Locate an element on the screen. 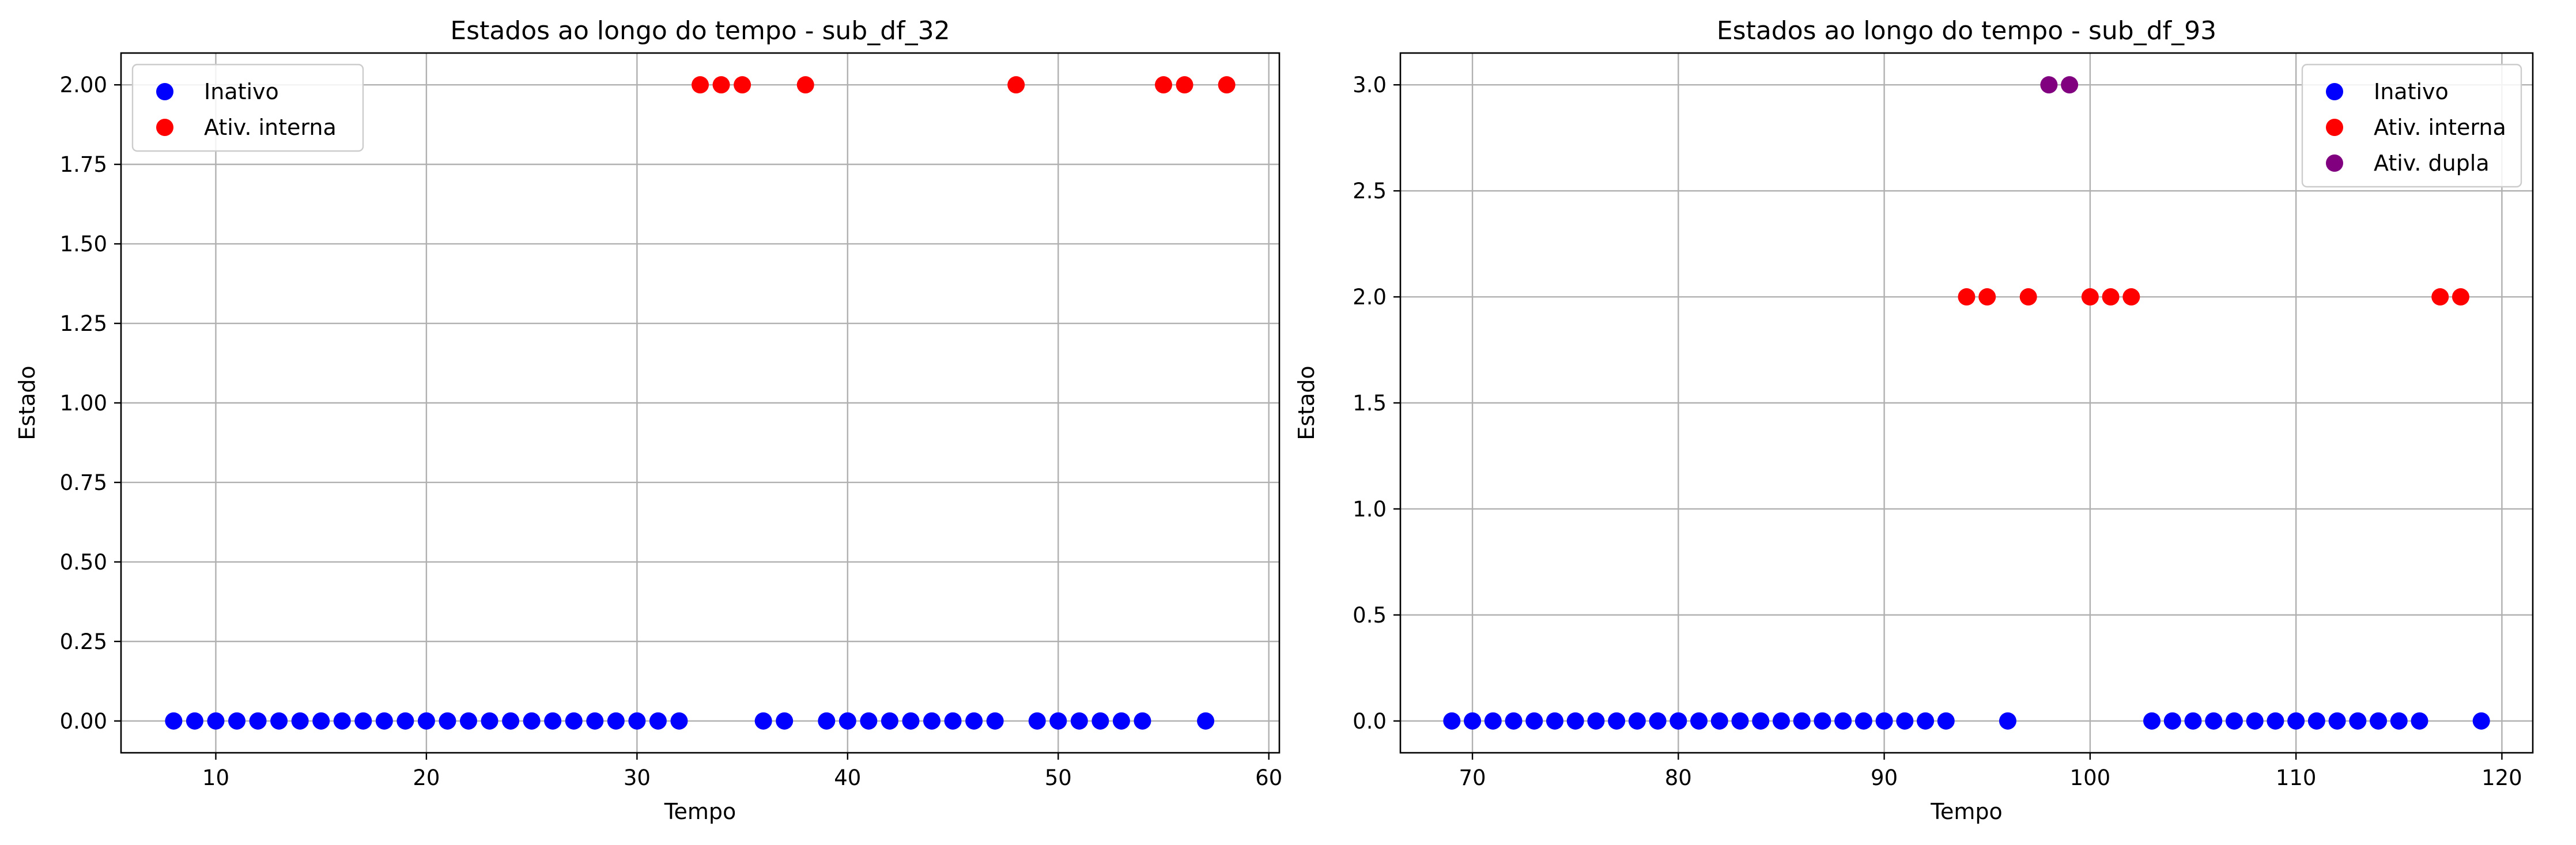 This screenshot has width=2576, height=845. x-tick-label: 90 is located at coordinates (1884, 777).